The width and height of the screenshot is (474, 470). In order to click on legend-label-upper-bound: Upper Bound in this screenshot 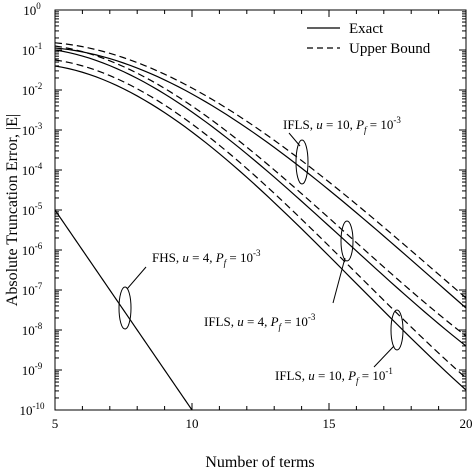, I will do `click(390, 49)`.